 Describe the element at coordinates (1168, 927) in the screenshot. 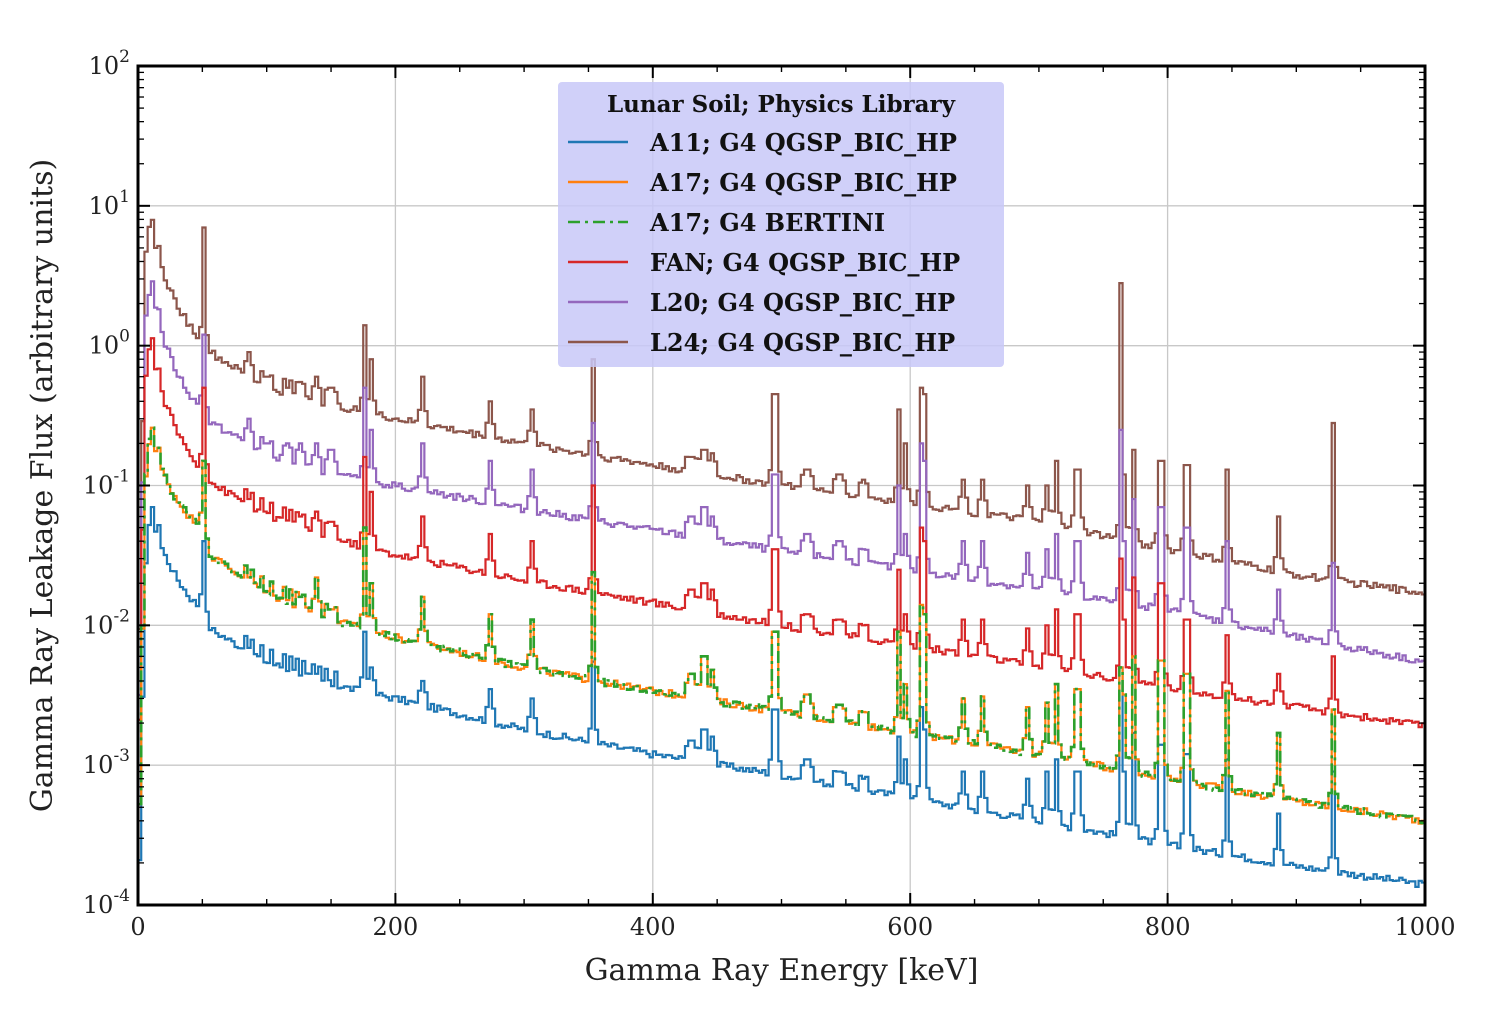

I see `x-tick-label: 800` at that location.